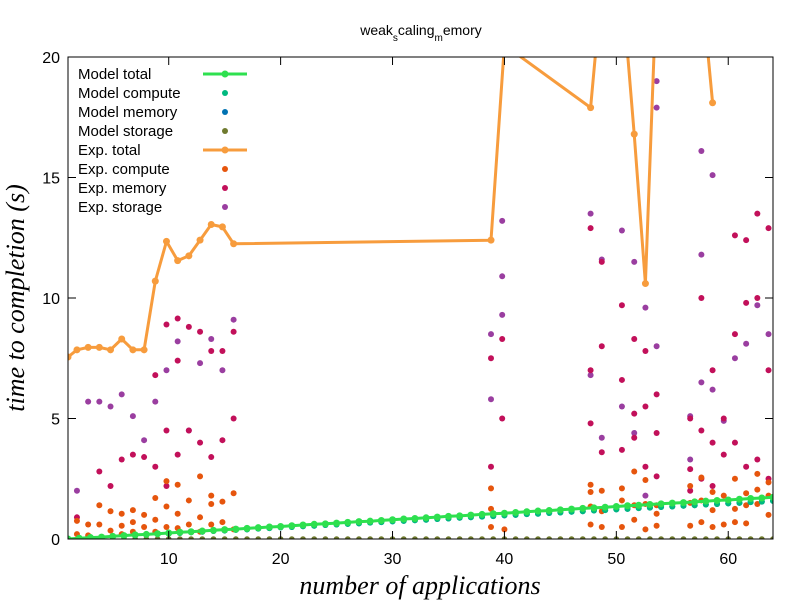 Image resolution: width=800 pixels, height=600 pixels. Describe the element at coordinates (122, 188) in the screenshot. I see `legend-label: Exp. memory` at that location.